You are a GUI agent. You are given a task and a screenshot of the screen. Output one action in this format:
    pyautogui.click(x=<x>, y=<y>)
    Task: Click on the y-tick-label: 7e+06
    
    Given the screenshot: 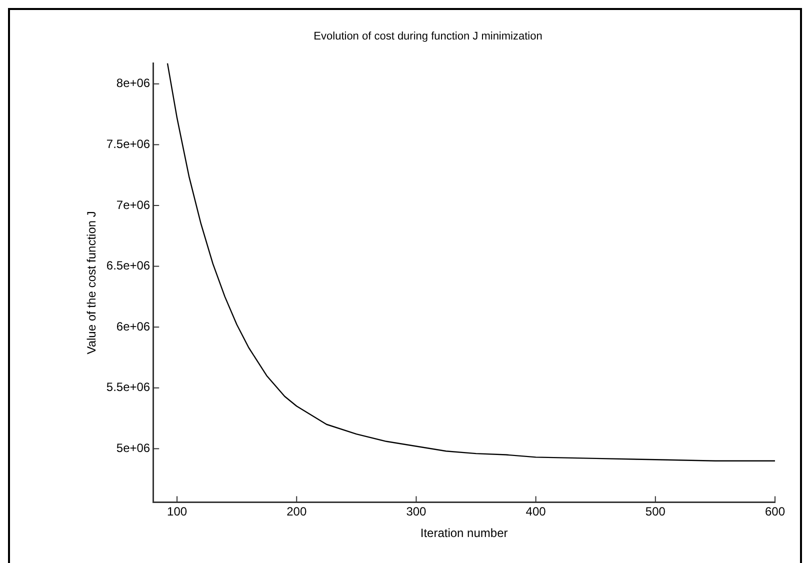 What is the action you would take?
    pyautogui.click(x=133, y=205)
    